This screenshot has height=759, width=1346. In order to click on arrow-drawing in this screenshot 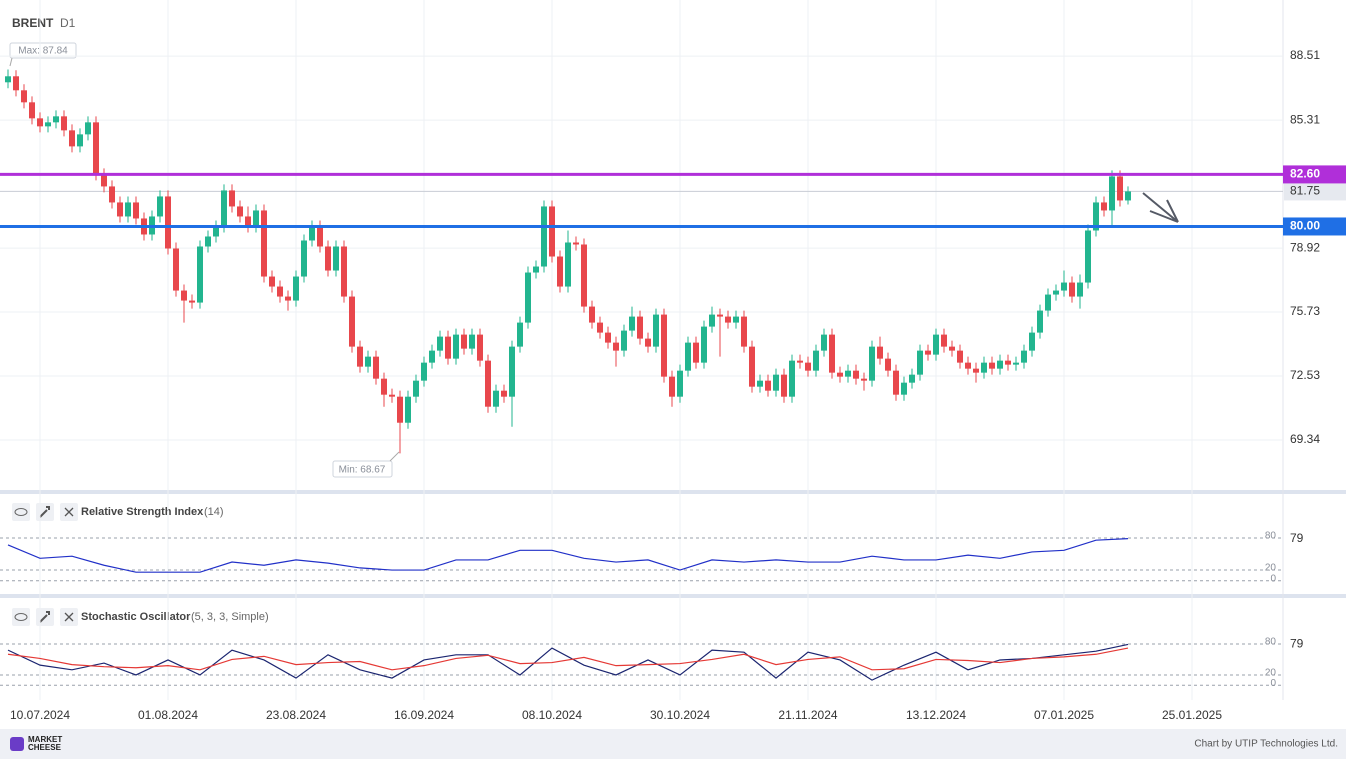, I will do `click(1160, 207)`.